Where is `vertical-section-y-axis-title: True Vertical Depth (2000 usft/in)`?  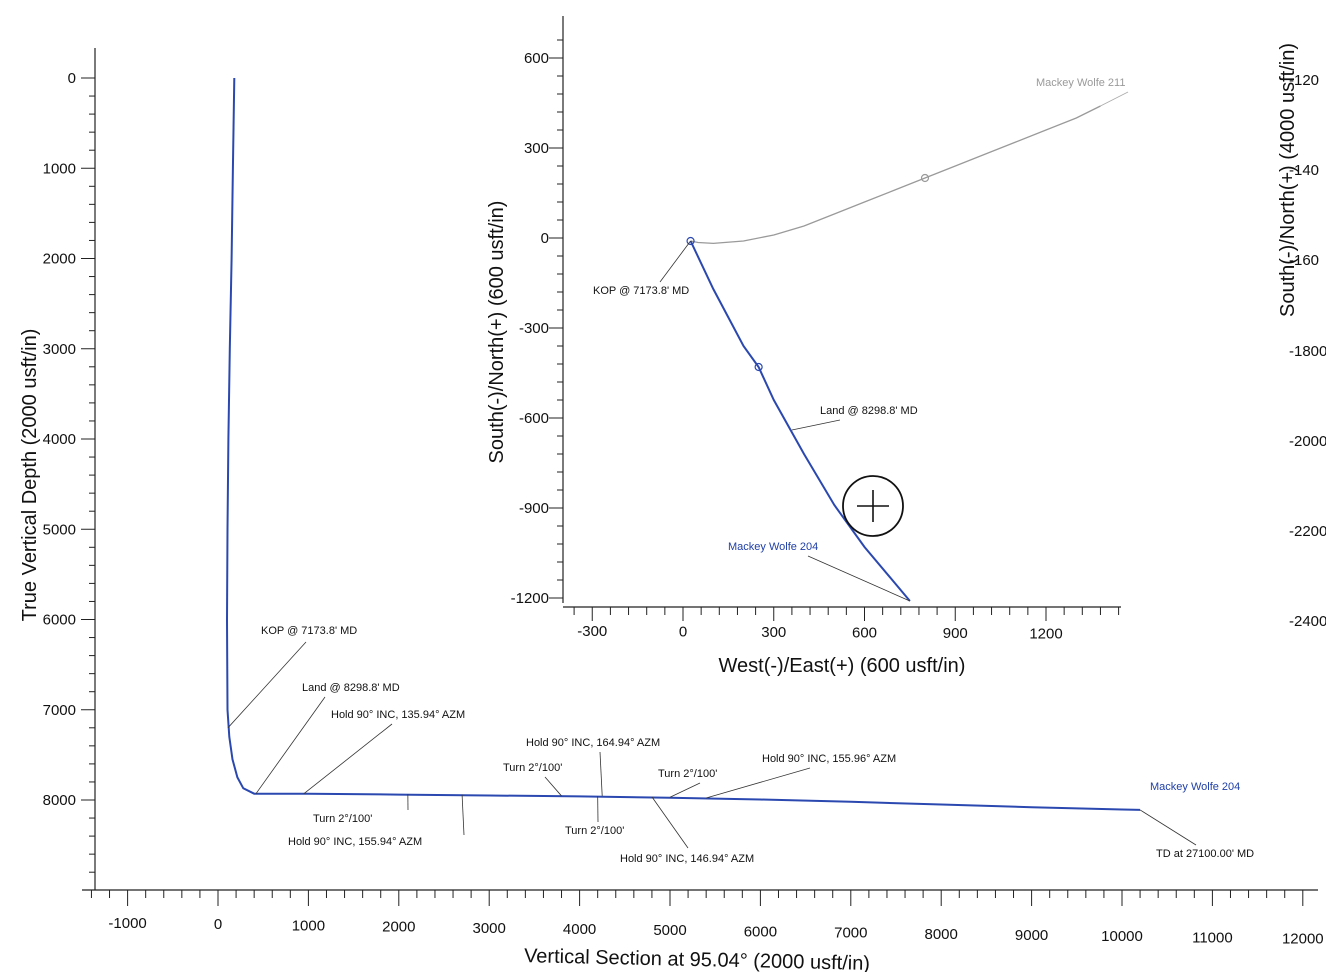
vertical-section-y-axis-title: True Vertical Depth (2000 usft/in) is located at coordinates (30, 475).